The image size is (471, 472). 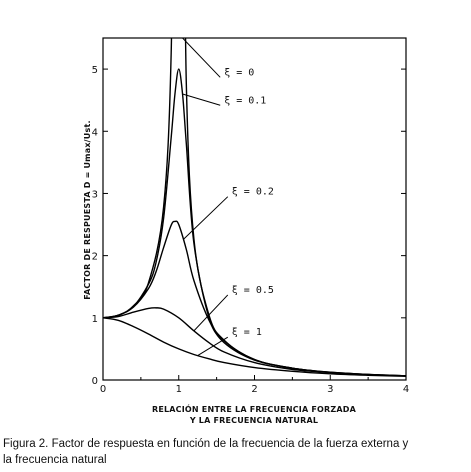 What do you see at coordinates (254, 408) in the screenshot?
I see `x-axis-label-line1: RELACIÓN ENTRE LA FRECUENCIA FORZADA` at bounding box center [254, 408].